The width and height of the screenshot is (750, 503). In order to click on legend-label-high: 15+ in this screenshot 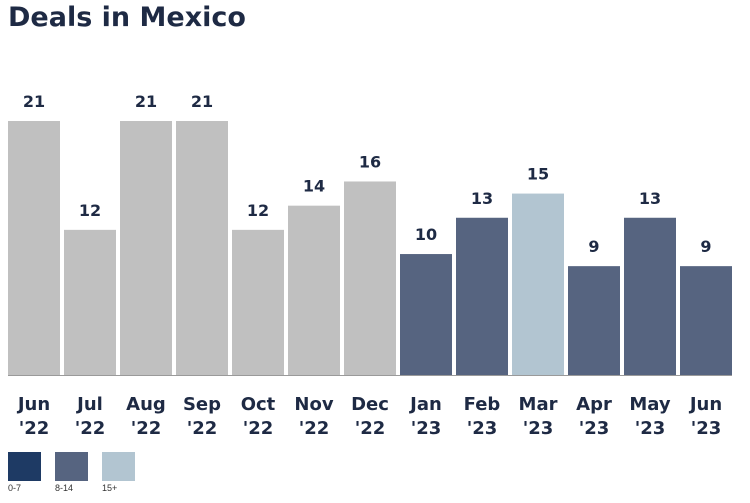, I will do `click(110, 488)`.